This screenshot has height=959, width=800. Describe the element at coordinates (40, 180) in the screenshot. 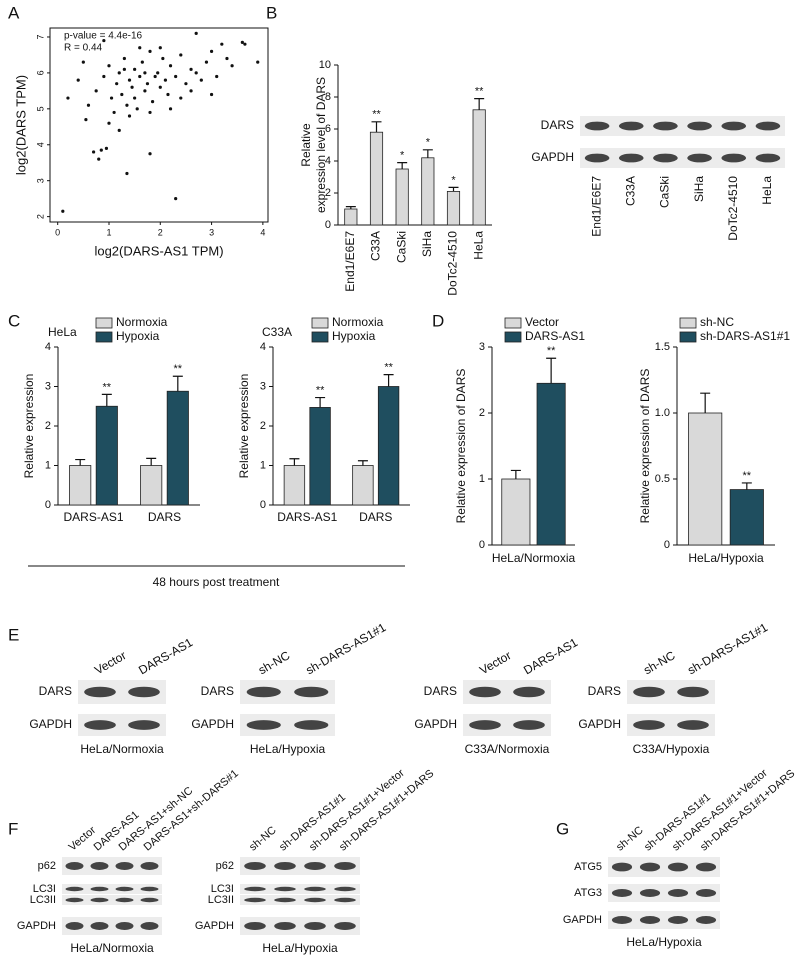

I see `y-tick-label: 3` at that location.